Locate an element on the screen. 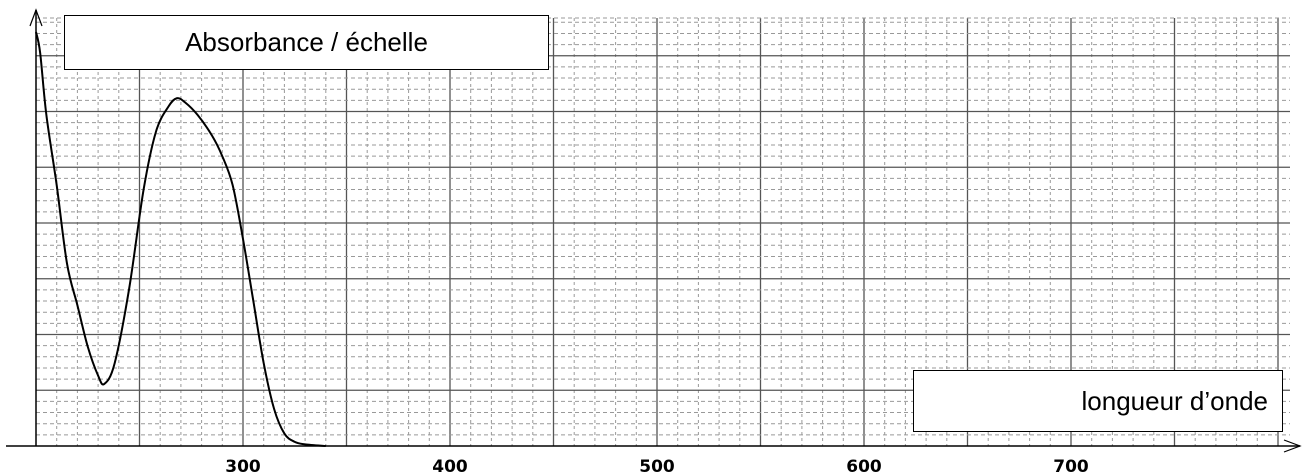 This screenshot has width=1304, height=476. x-tick-labels: 300 400 500 600 700 is located at coordinates (657, 466).